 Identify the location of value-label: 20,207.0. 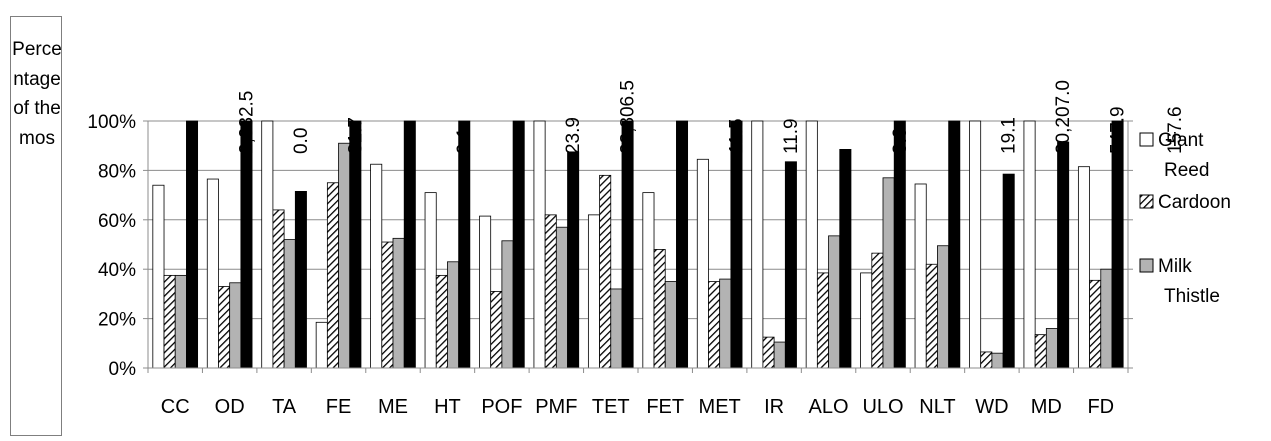
(1063, 117).